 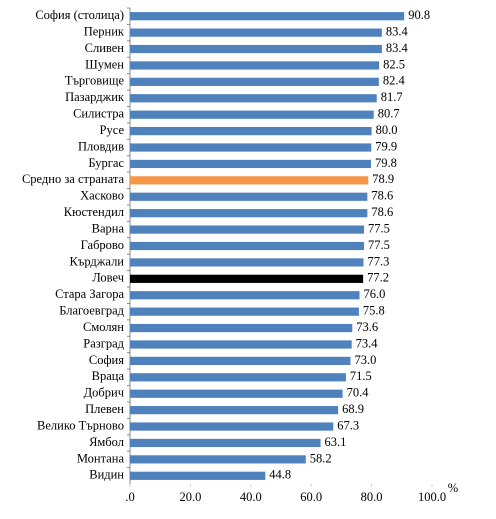 I want to click on x-tick-label: 40.0, so click(x=251, y=497).